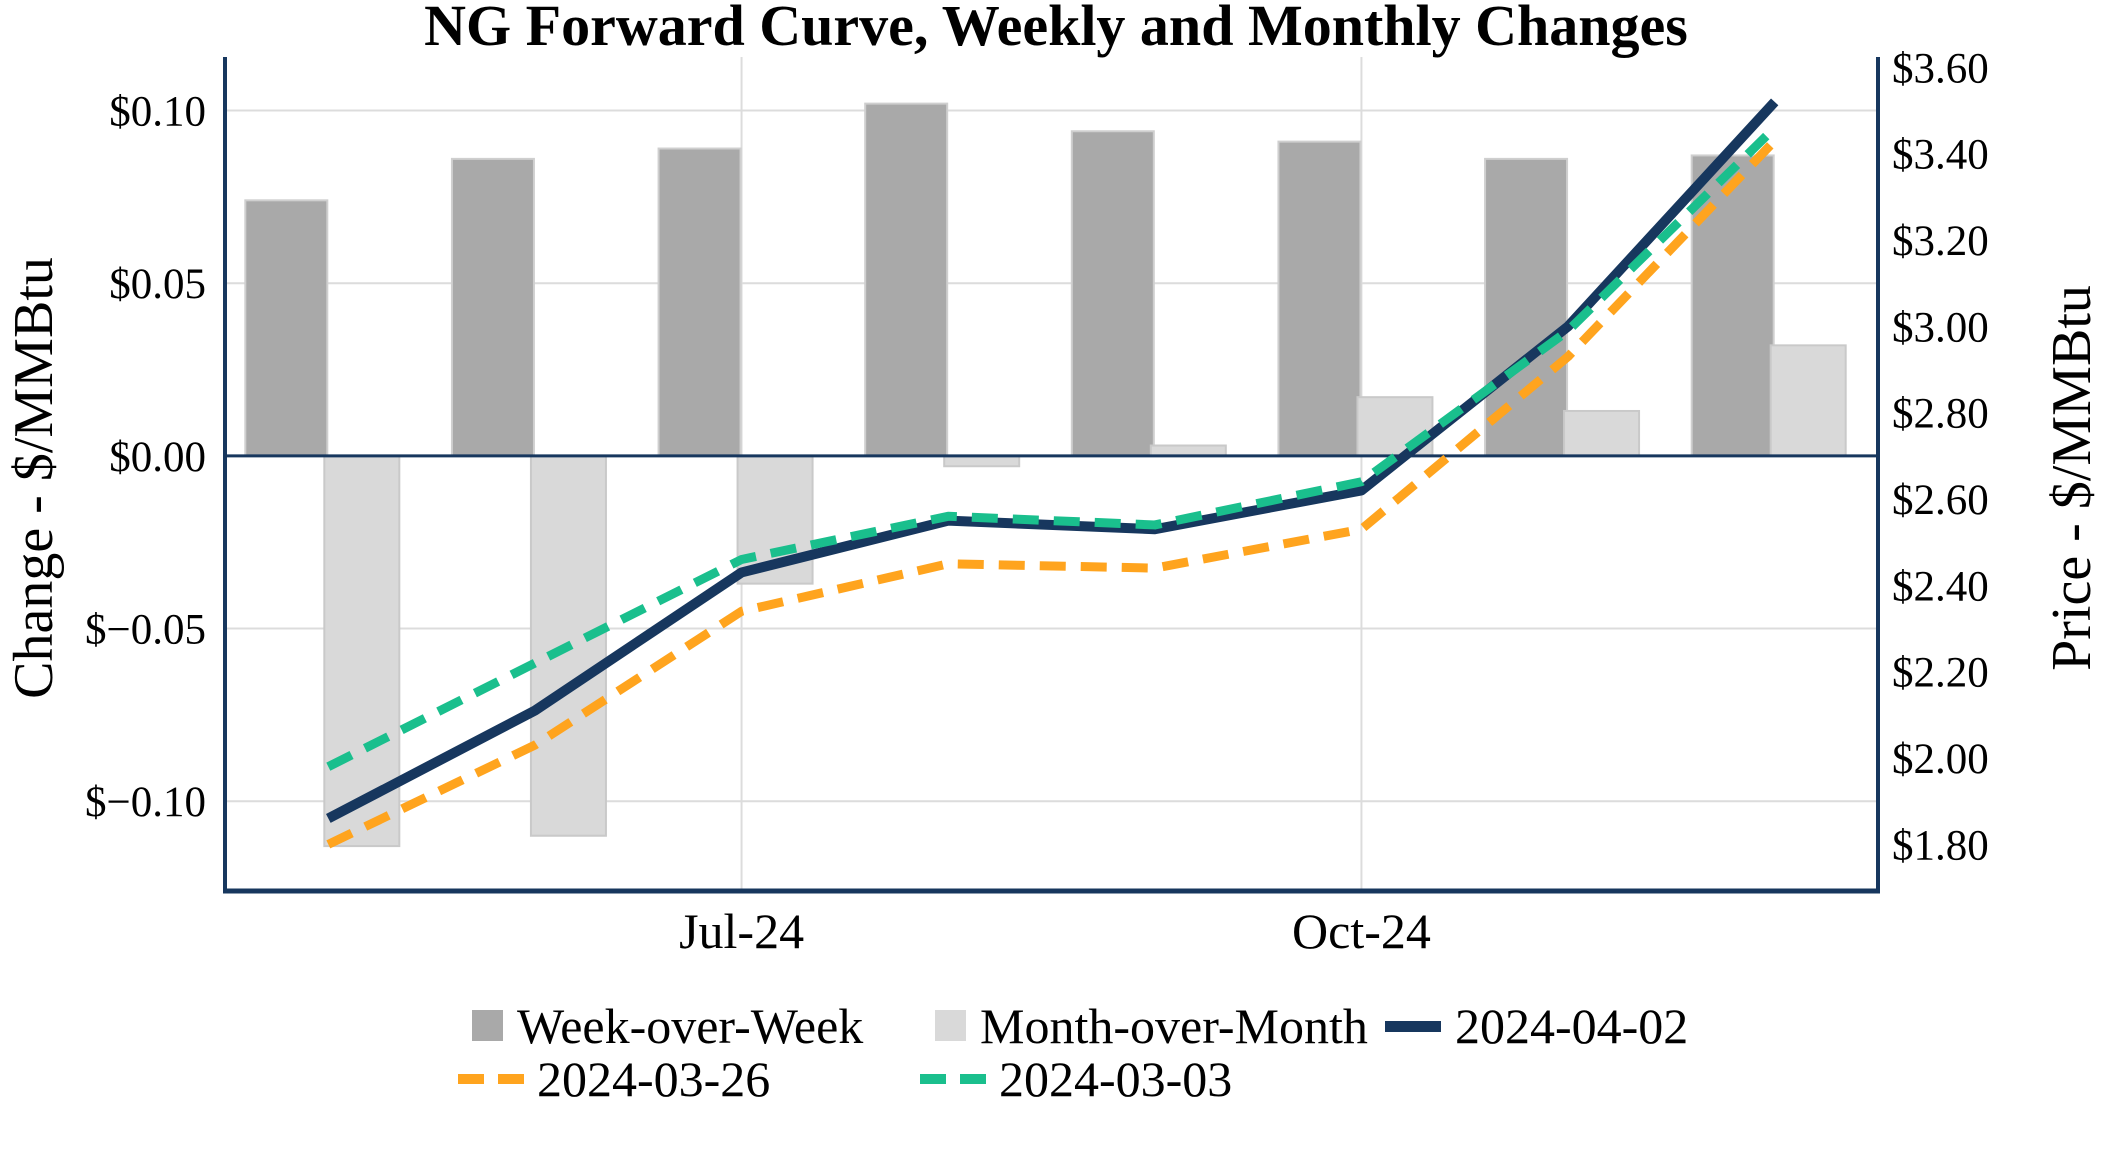  What do you see at coordinates (1940, 673) in the screenshot?
I see `right-axis-tick-label: $2.20` at bounding box center [1940, 673].